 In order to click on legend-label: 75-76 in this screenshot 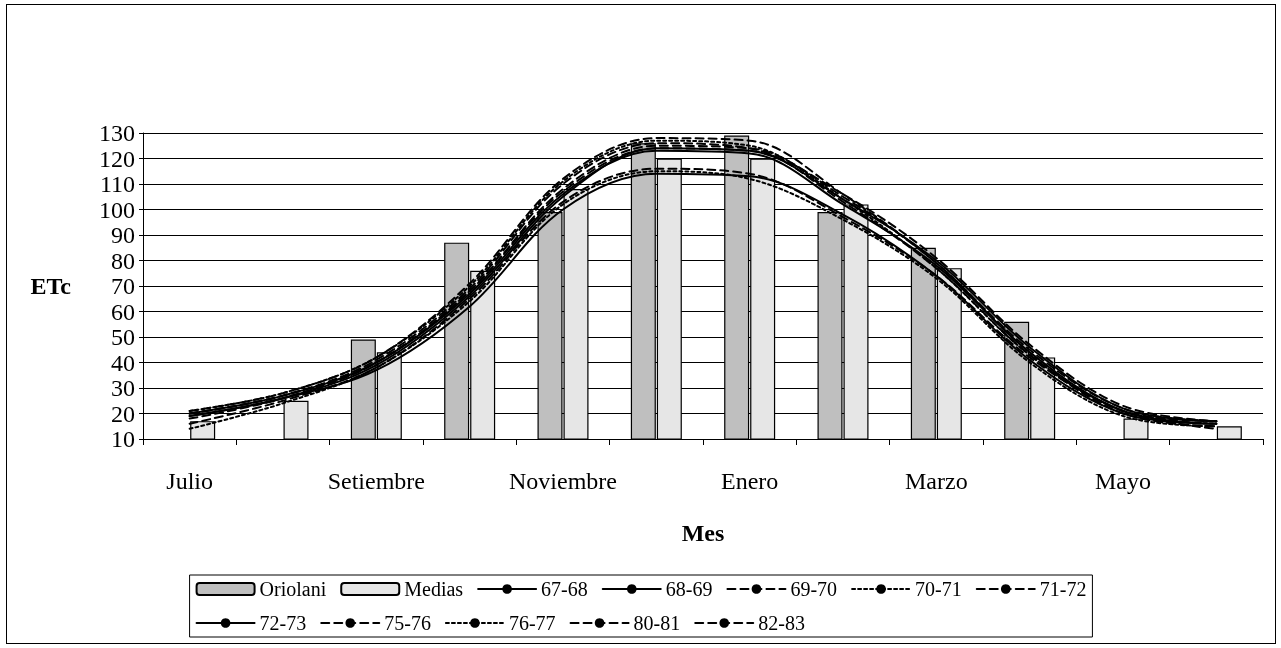, I will do `click(407, 623)`.